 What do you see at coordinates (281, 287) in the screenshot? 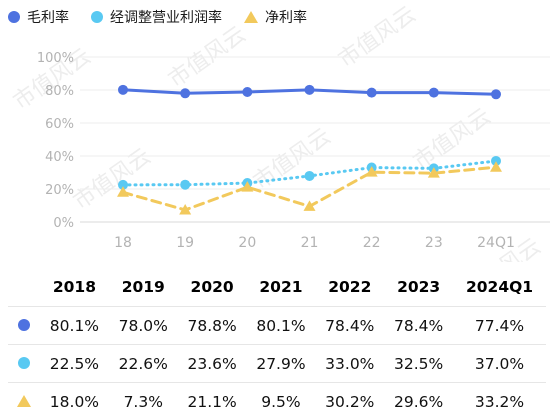
I see `table-header-2021: 2021` at bounding box center [281, 287].